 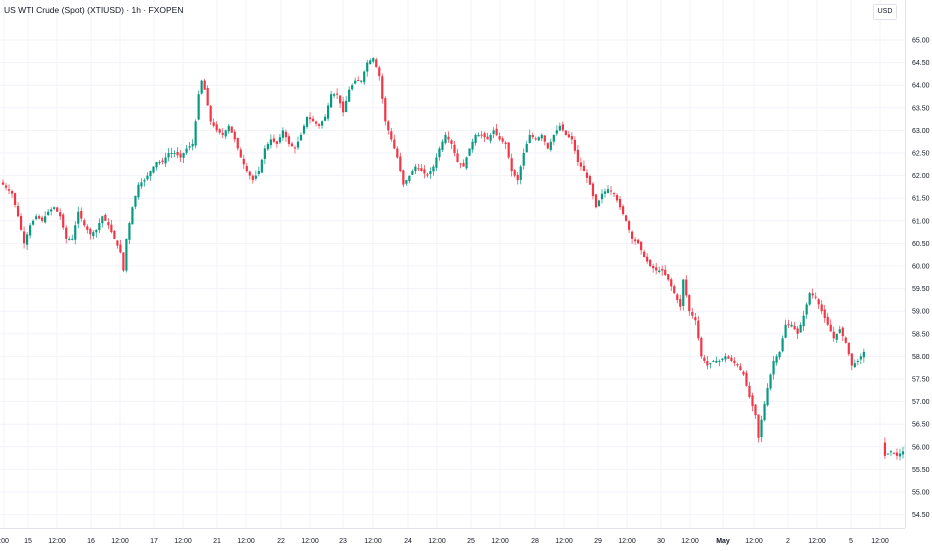 What do you see at coordinates (921, 108) in the screenshot?
I see `price-tick-label: 63.50` at bounding box center [921, 108].